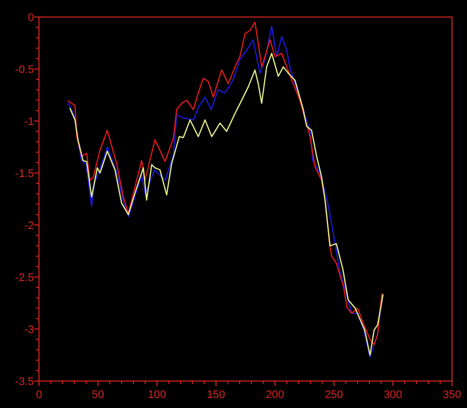  I want to click on y-tick-label: -2.5, so click(24, 278).